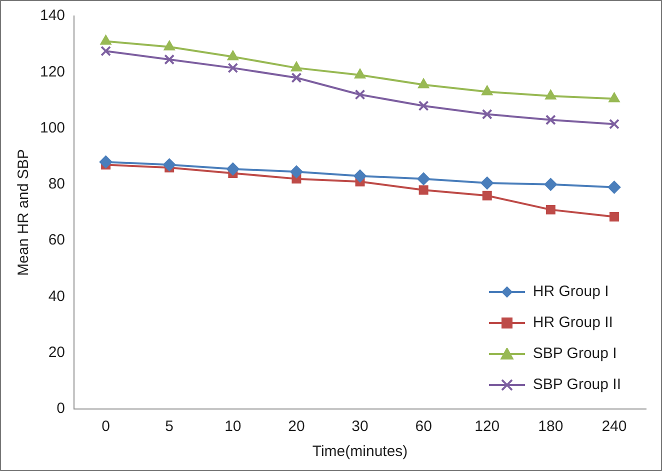 The height and width of the screenshot is (471, 662). What do you see at coordinates (53, 127) in the screenshot?
I see `y-tick-label: 100` at bounding box center [53, 127].